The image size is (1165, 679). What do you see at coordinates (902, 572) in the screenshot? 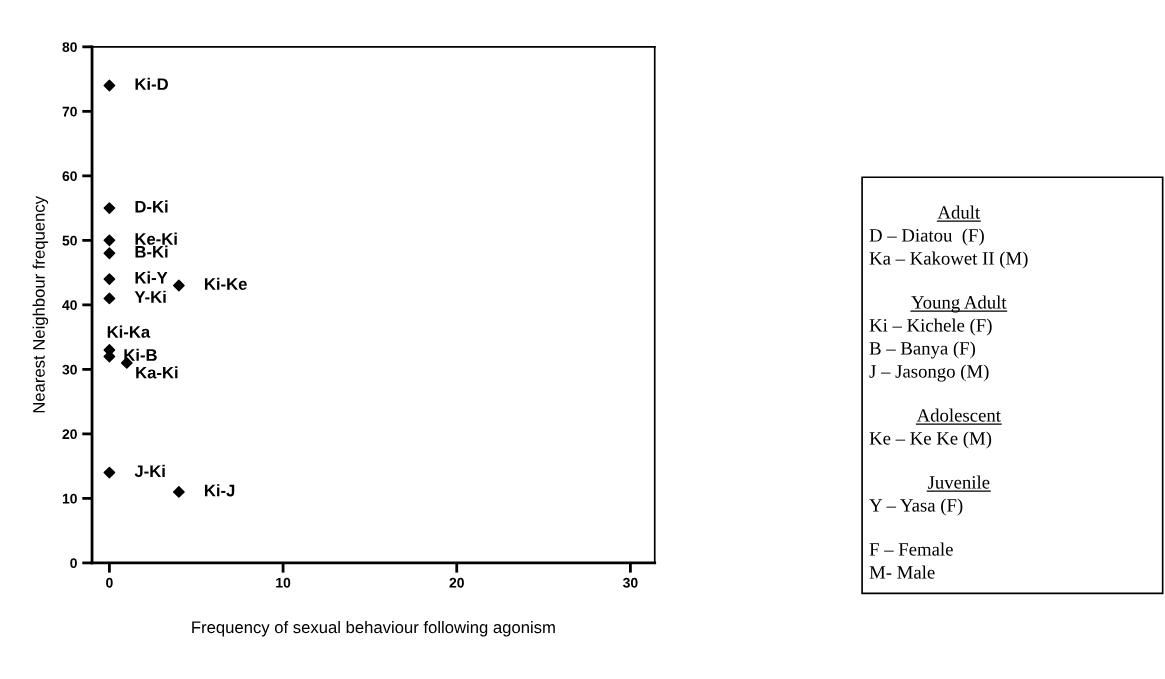
I see `text: M- Male` at bounding box center [902, 572].